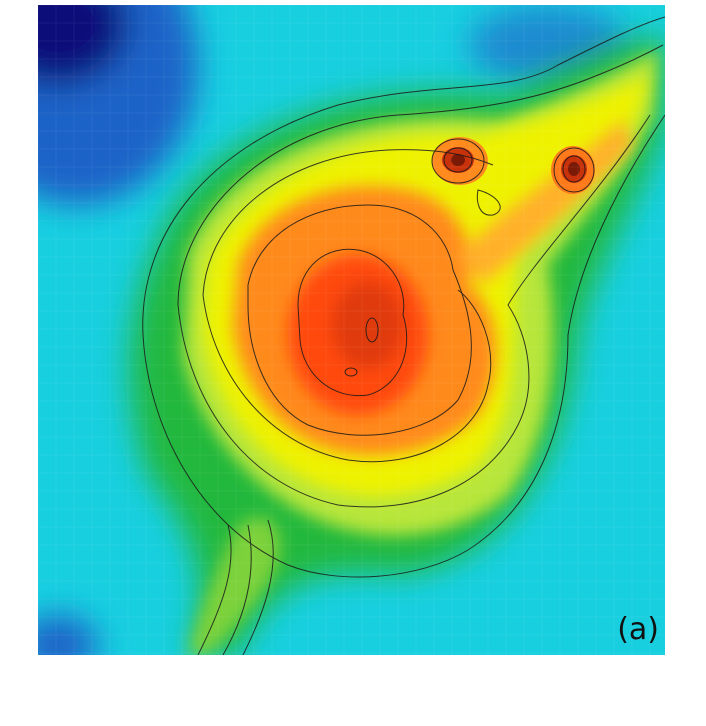 The width and height of the screenshot is (706, 726). Describe the element at coordinates (638, 629) in the screenshot. I see `panel-label: (a)` at that location.